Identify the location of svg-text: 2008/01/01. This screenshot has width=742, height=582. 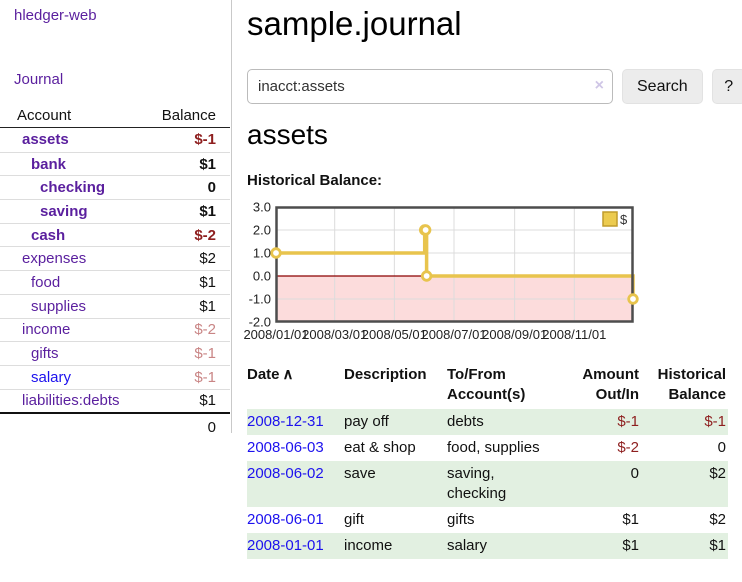
(275, 334).